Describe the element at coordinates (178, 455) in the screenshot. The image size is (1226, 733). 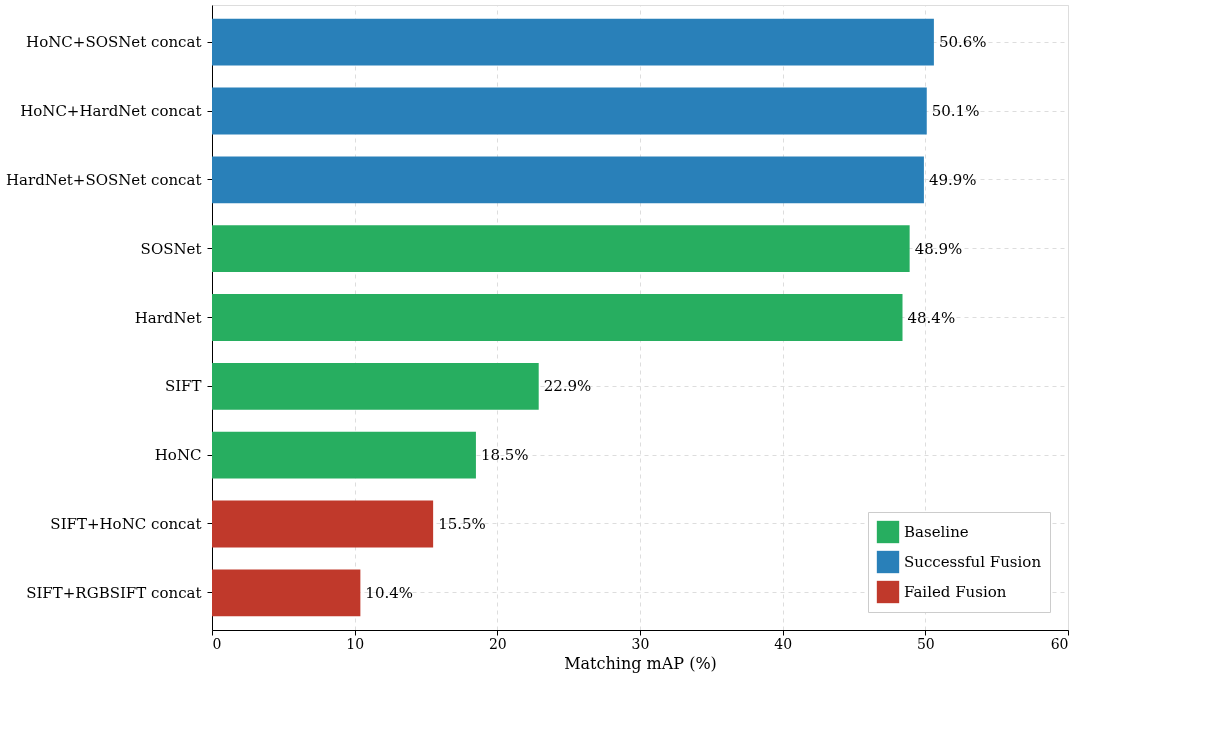
I see `y-tick-label: HoNC` at that location.